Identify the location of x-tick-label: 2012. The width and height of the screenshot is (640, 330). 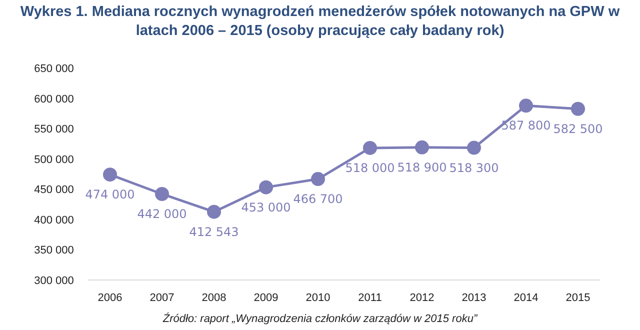
(422, 298).